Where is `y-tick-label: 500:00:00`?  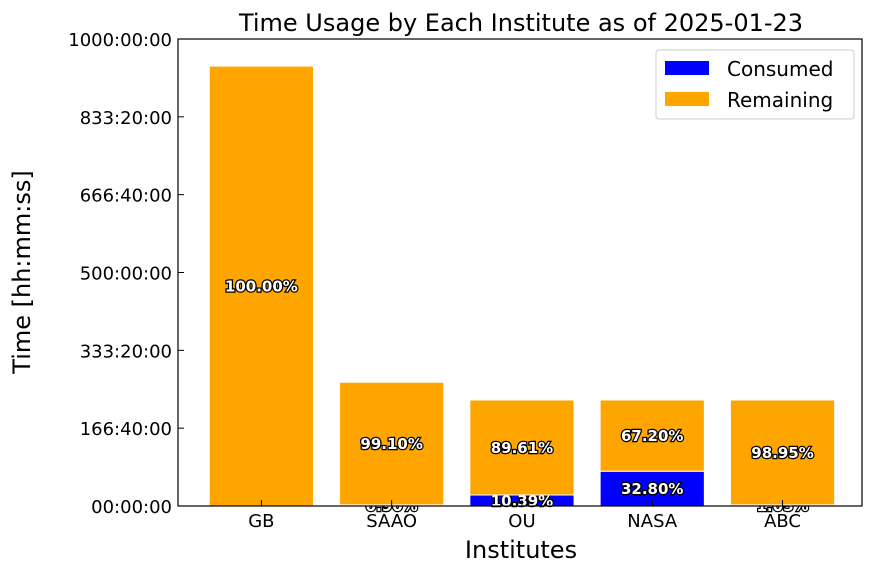
y-tick-label: 500:00:00 is located at coordinates (126, 274).